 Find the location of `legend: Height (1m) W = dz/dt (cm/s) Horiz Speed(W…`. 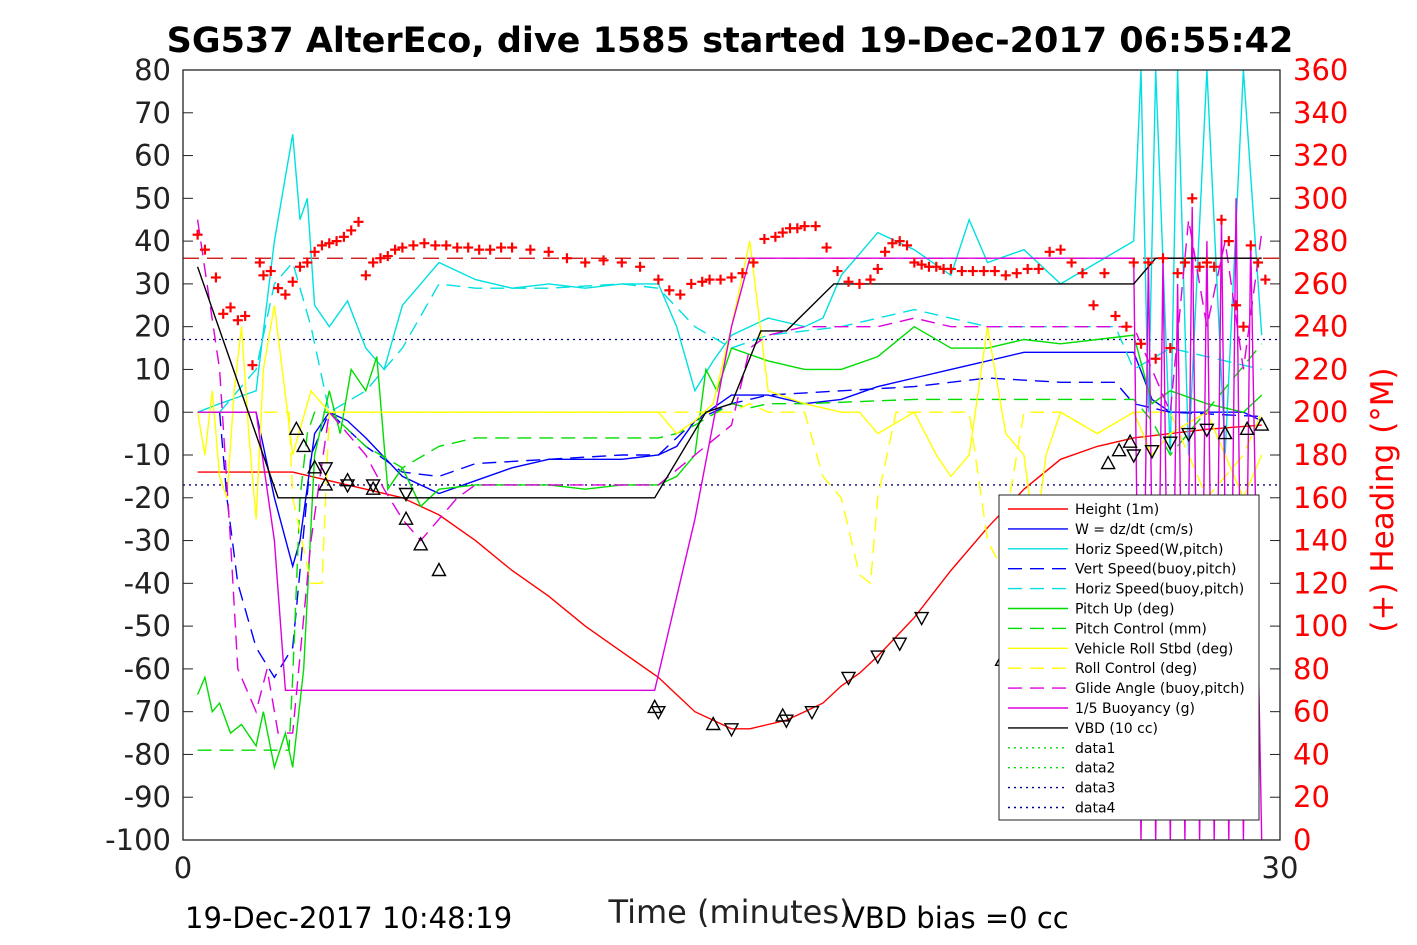

legend: Height (1m) W = dz/dt (cm/s) Horiz Speed(W… is located at coordinates (1129, 657).